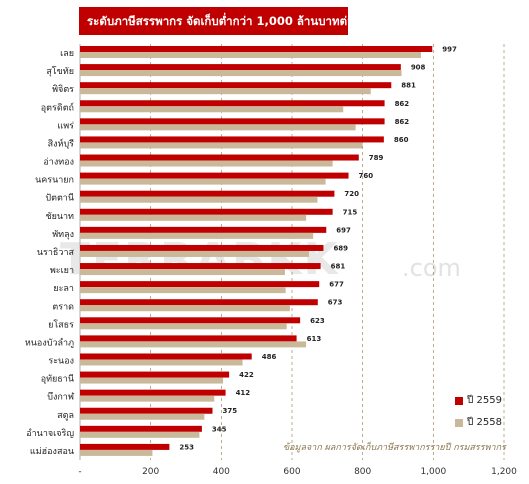 This screenshot has width=529, height=484. Describe the element at coordinates (52, 452) in the screenshot. I see `y-category-label: แม่ฮ่องสอน` at that location.